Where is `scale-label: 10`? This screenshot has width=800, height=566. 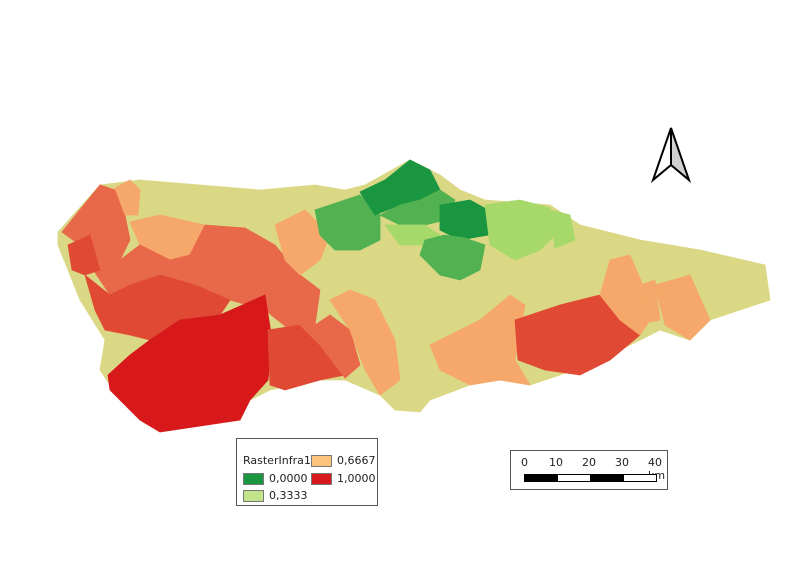
scale-label: 10 is located at coordinates (556, 462).